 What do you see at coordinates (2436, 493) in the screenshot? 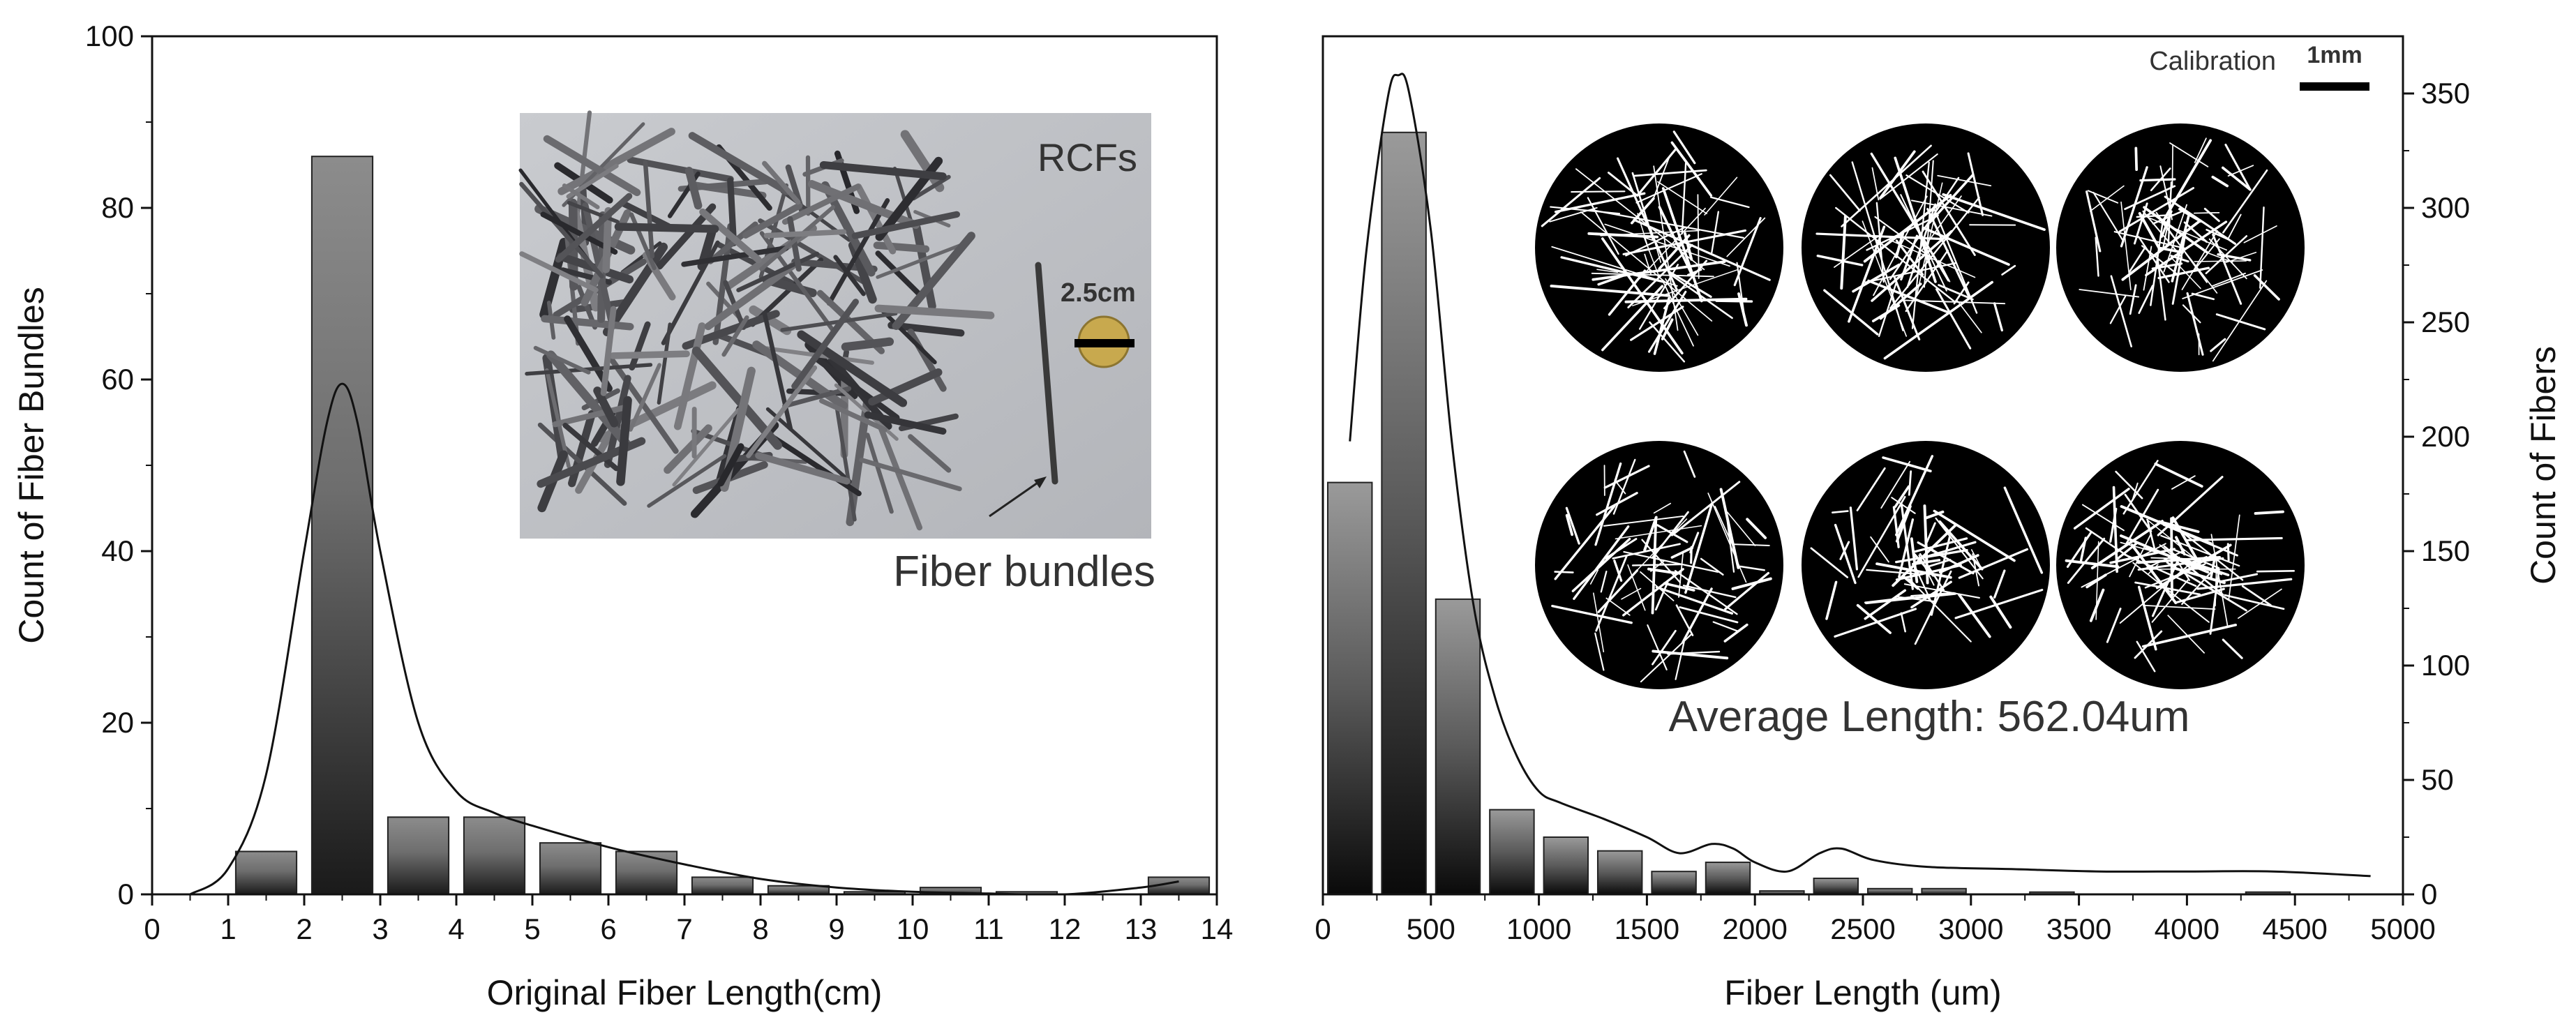
I see `right-y-axis: 0 50 100 150 200 250 300 350` at bounding box center [2436, 493].